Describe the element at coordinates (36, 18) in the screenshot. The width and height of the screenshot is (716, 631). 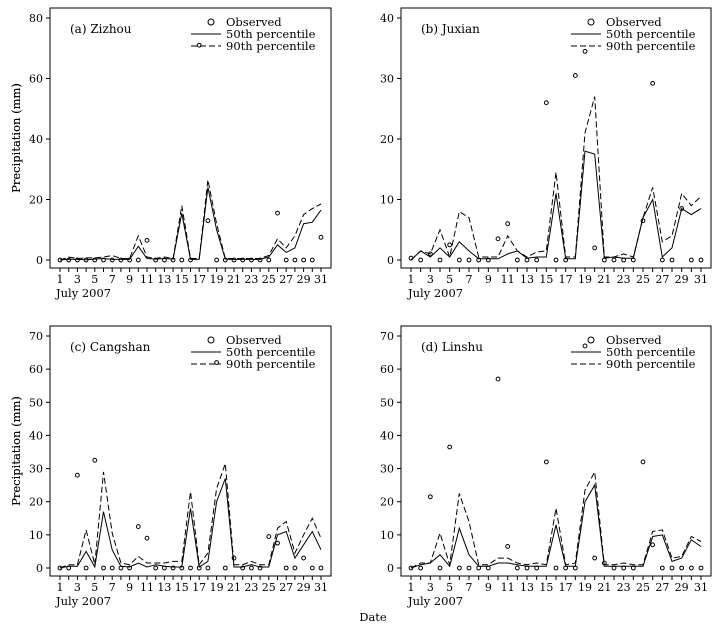
I see `y-tick-label: 80` at that location.